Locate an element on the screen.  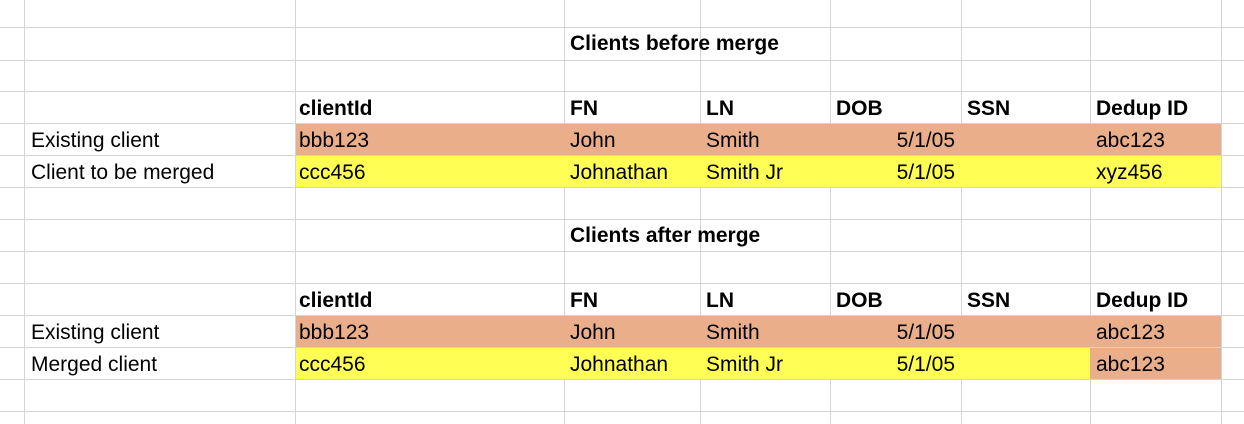
before-merge-title: Clients before merge is located at coordinates (674, 43).